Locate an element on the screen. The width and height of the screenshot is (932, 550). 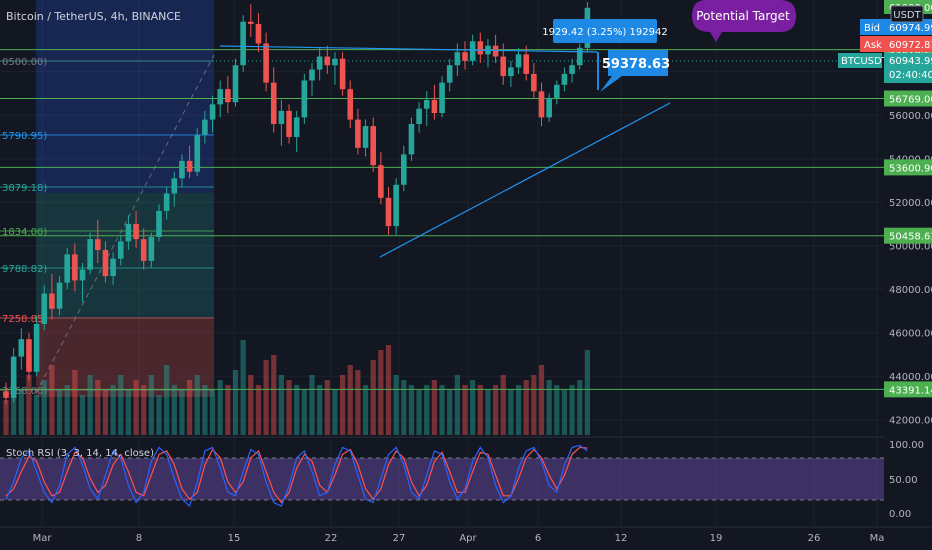
currency-button-box is located at coordinates (907, 14).